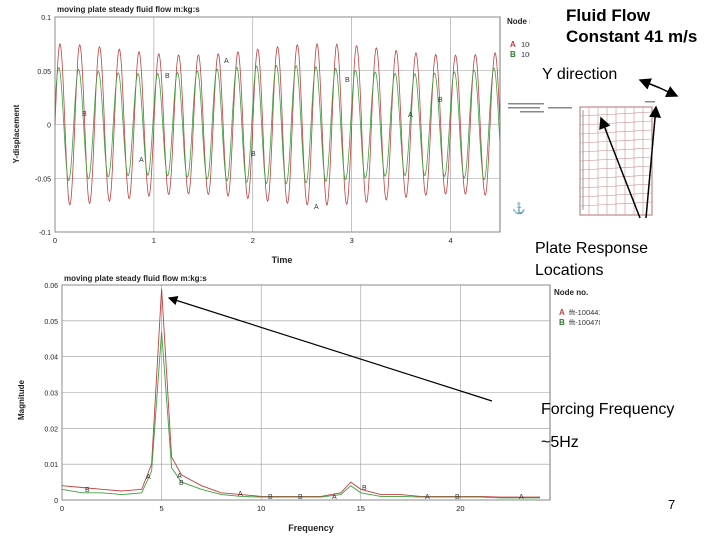  Describe the element at coordinates (584, 312) in the screenshot. I see `chart2-legend-label-a: fft-100441` at that location.